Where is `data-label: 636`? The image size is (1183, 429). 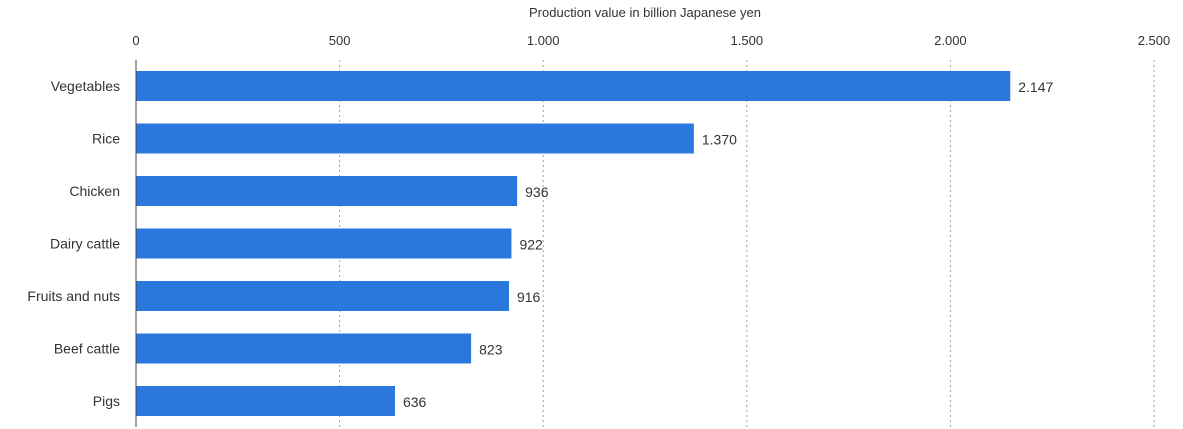
data-label: 636 is located at coordinates (415, 402).